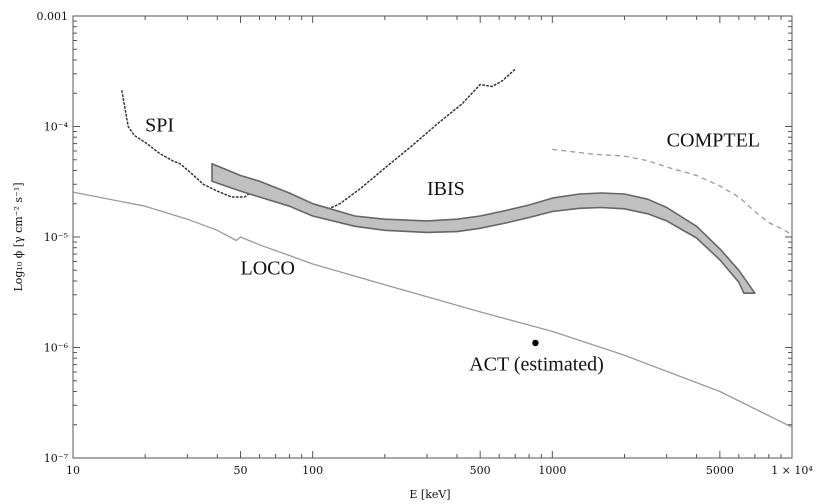  What do you see at coordinates (552, 470) in the screenshot?
I see `x-tick-label: 1000` at bounding box center [552, 470].